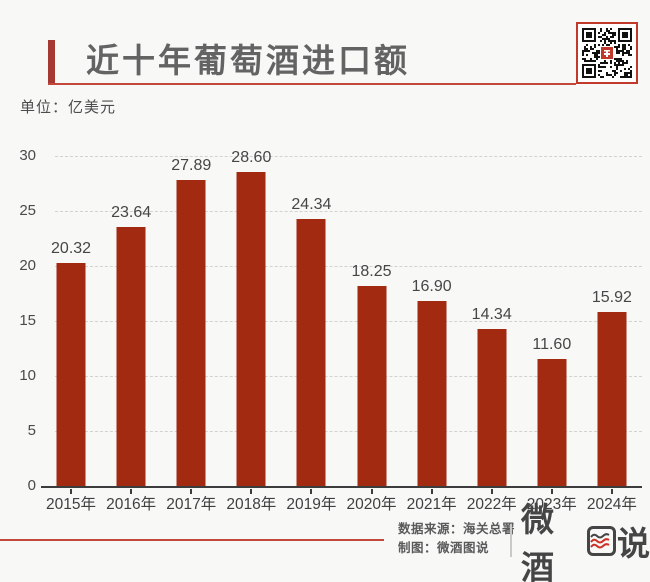 This screenshot has height=582, width=650. I want to click on bar-column-2018年: 28.60, so click(251, 321).